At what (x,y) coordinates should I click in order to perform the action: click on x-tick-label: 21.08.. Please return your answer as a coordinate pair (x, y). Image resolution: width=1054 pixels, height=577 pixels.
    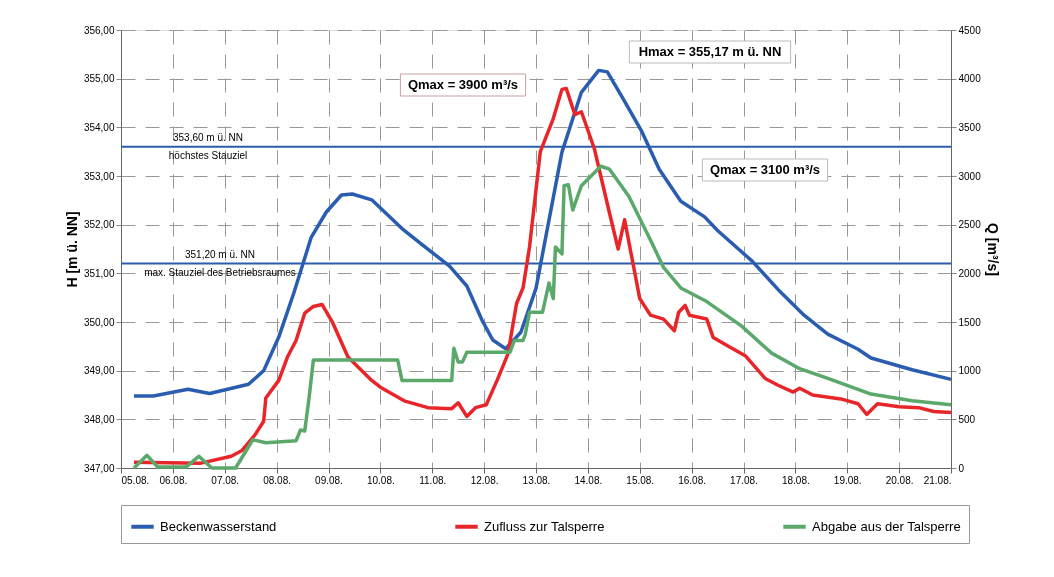
    Looking at the image, I should click on (937, 480).